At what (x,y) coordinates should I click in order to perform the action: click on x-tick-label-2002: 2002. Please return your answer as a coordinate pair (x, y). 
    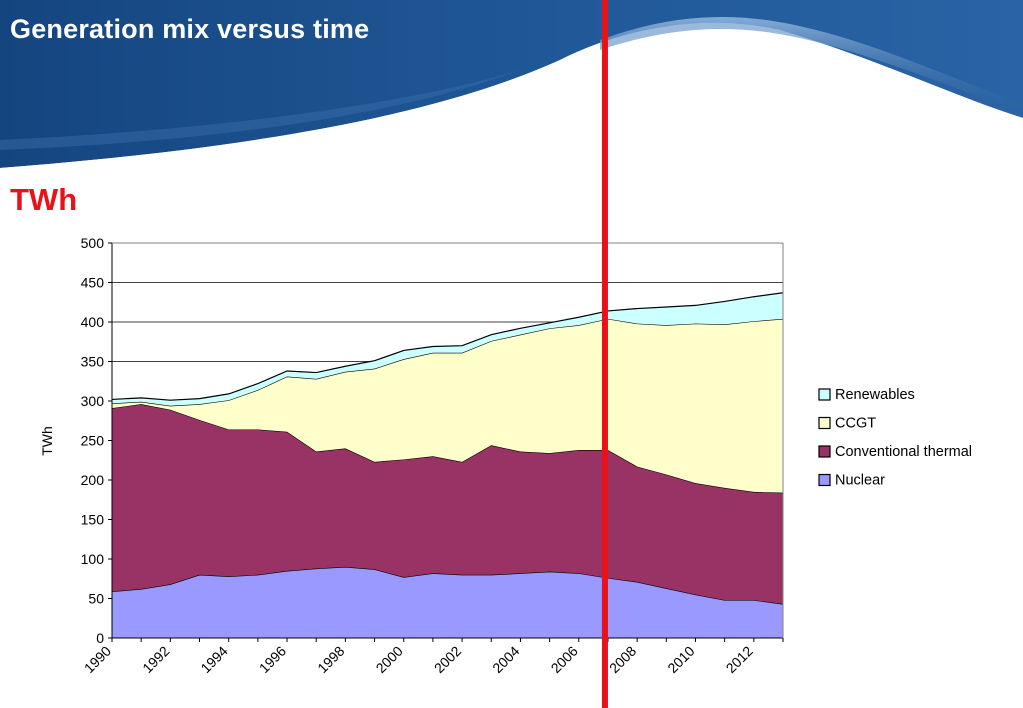
    Looking at the image, I should click on (447, 659).